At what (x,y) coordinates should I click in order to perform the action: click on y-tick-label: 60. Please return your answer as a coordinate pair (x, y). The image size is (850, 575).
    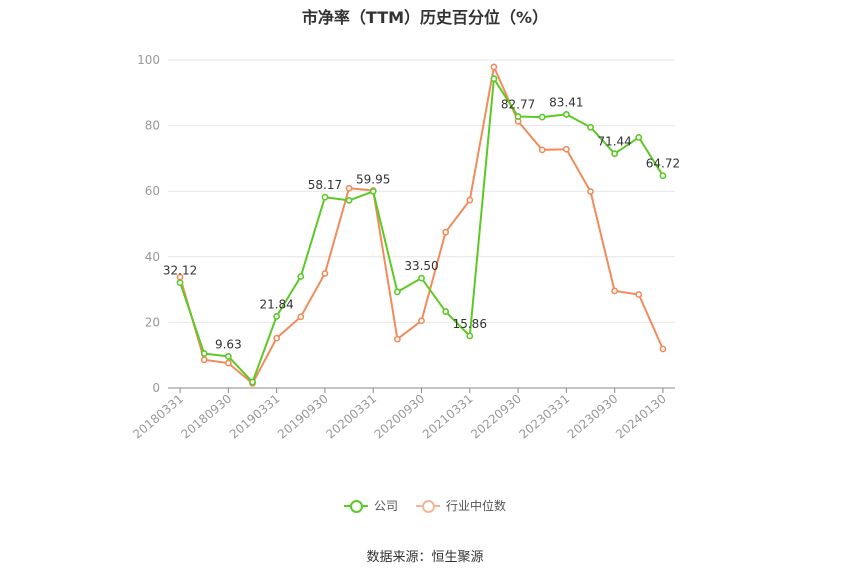
    Looking at the image, I should click on (152, 191).